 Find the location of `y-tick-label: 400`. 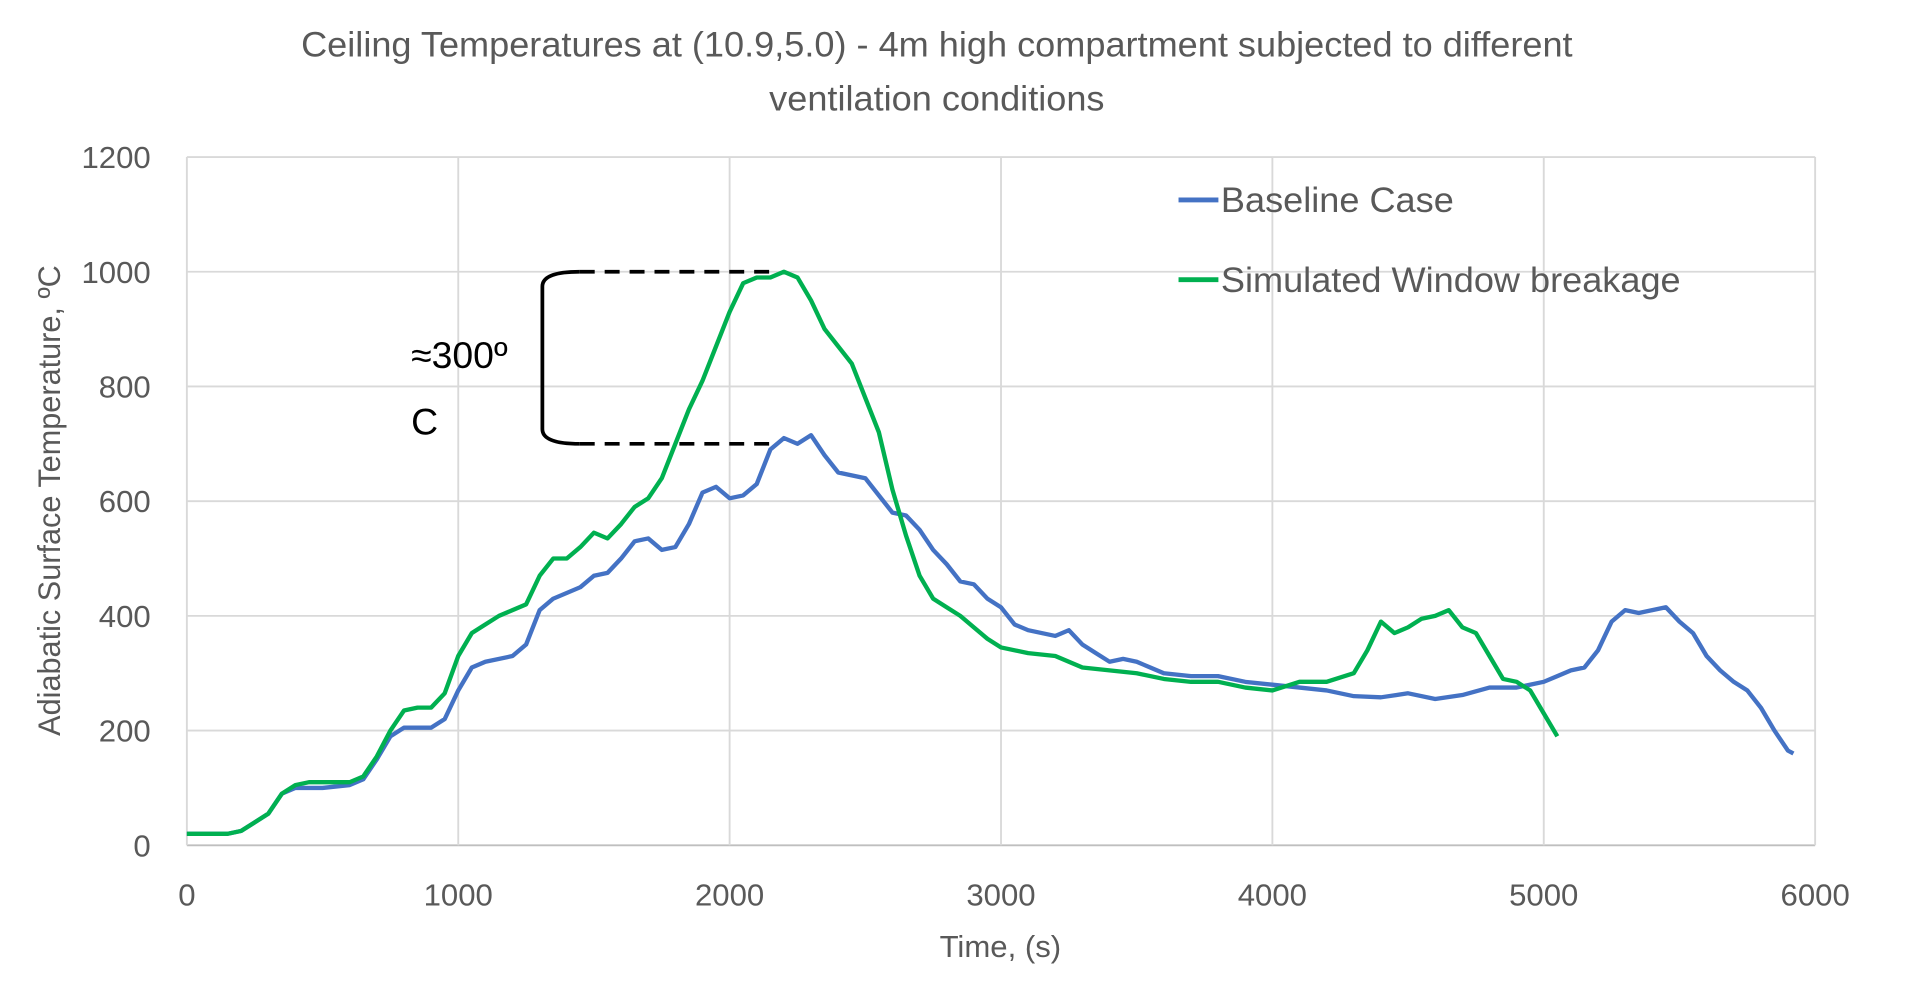

y-tick-label: 400 is located at coordinates (125, 616).